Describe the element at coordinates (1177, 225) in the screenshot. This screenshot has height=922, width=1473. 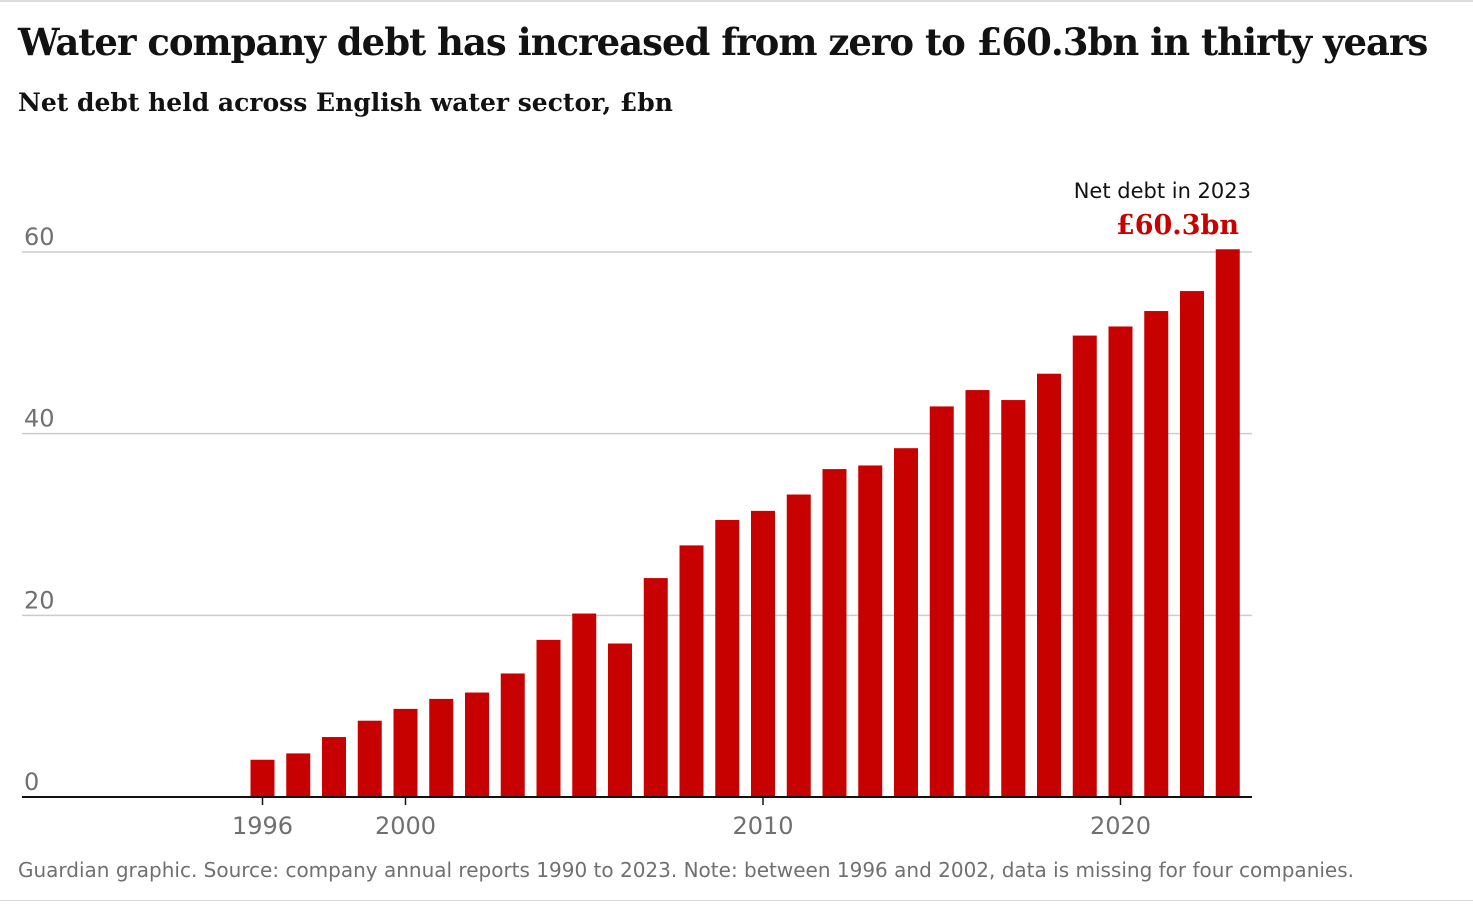
I see `annotation-value: £60.3bn` at that location.